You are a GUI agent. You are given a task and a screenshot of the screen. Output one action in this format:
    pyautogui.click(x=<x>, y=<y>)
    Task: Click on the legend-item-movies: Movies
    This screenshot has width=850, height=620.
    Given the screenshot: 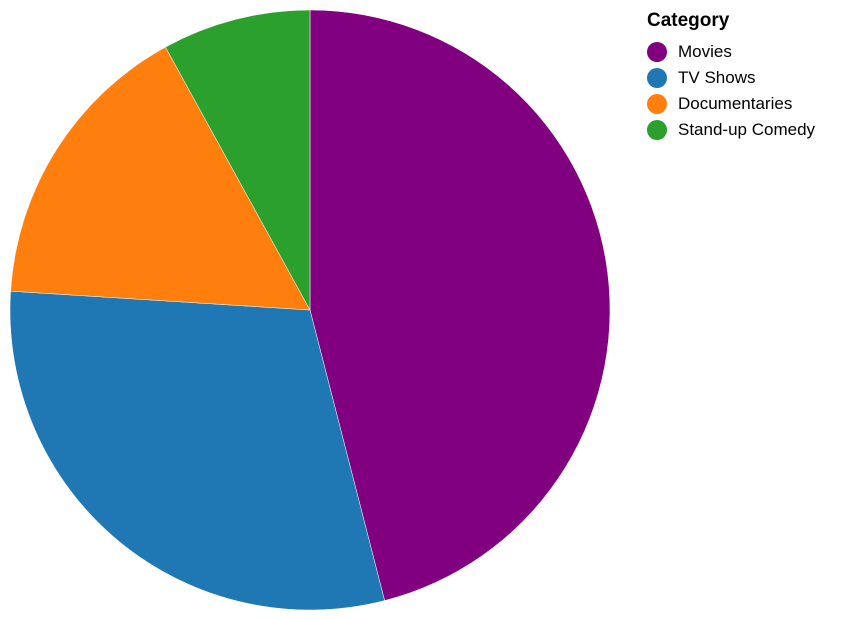 What is the action you would take?
    pyautogui.click(x=731, y=52)
    